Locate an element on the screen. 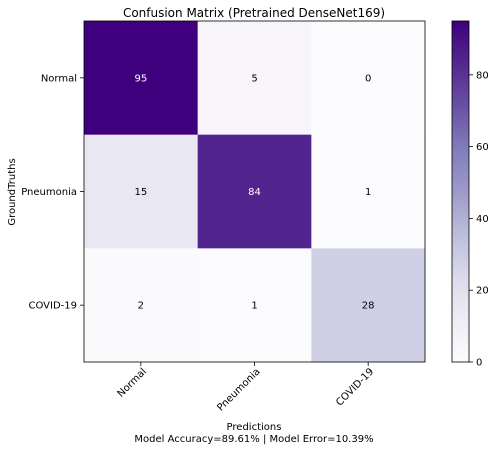 The width and height of the screenshot is (494, 455). colorbar-tick-label: 80 is located at coordinates (482, 75).